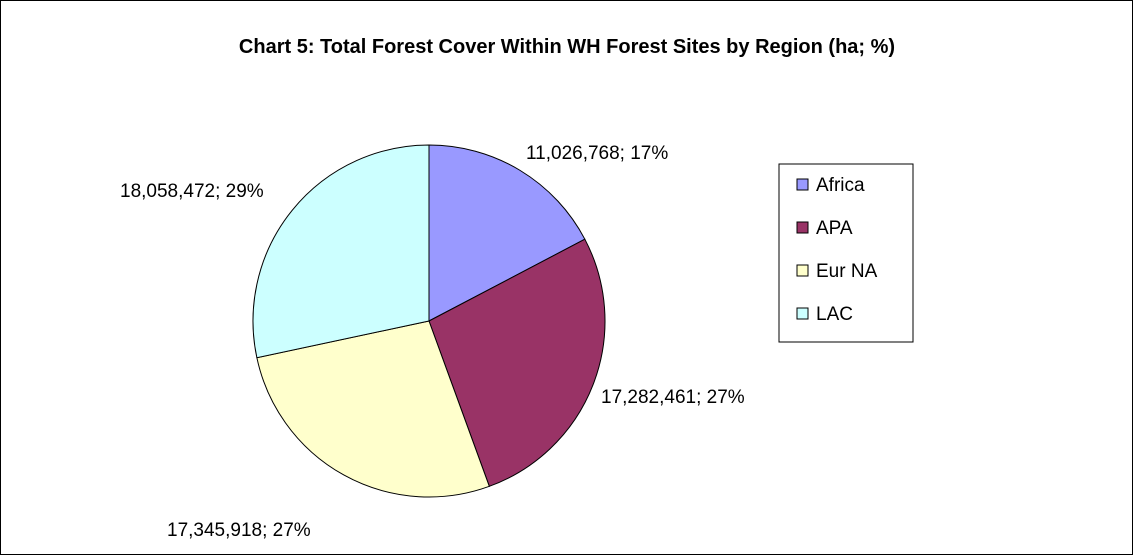  I want to click on pie-slice-lac, so click(341, 251).